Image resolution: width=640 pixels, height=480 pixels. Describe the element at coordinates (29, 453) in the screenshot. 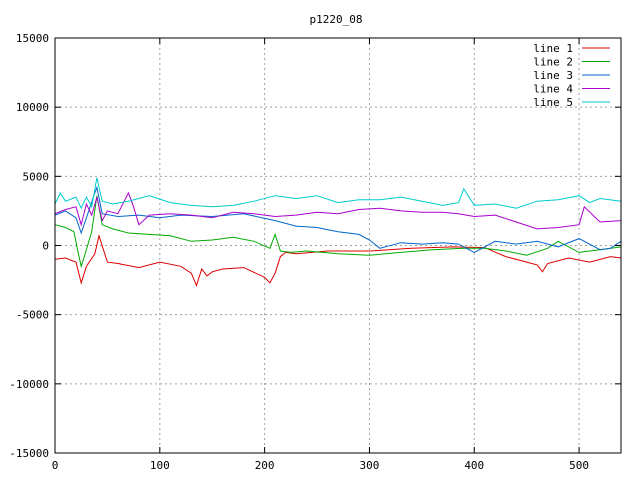

I see `y-tick-label: -15000` at that location.